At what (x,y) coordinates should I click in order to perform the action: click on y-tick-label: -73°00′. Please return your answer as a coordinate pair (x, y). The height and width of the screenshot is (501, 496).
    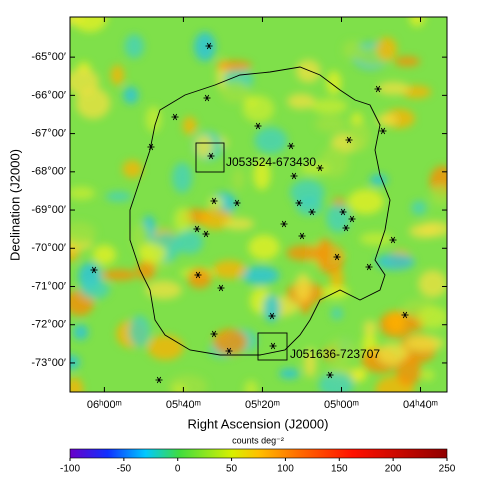
    Looking at the image, I should click on (48, 363).